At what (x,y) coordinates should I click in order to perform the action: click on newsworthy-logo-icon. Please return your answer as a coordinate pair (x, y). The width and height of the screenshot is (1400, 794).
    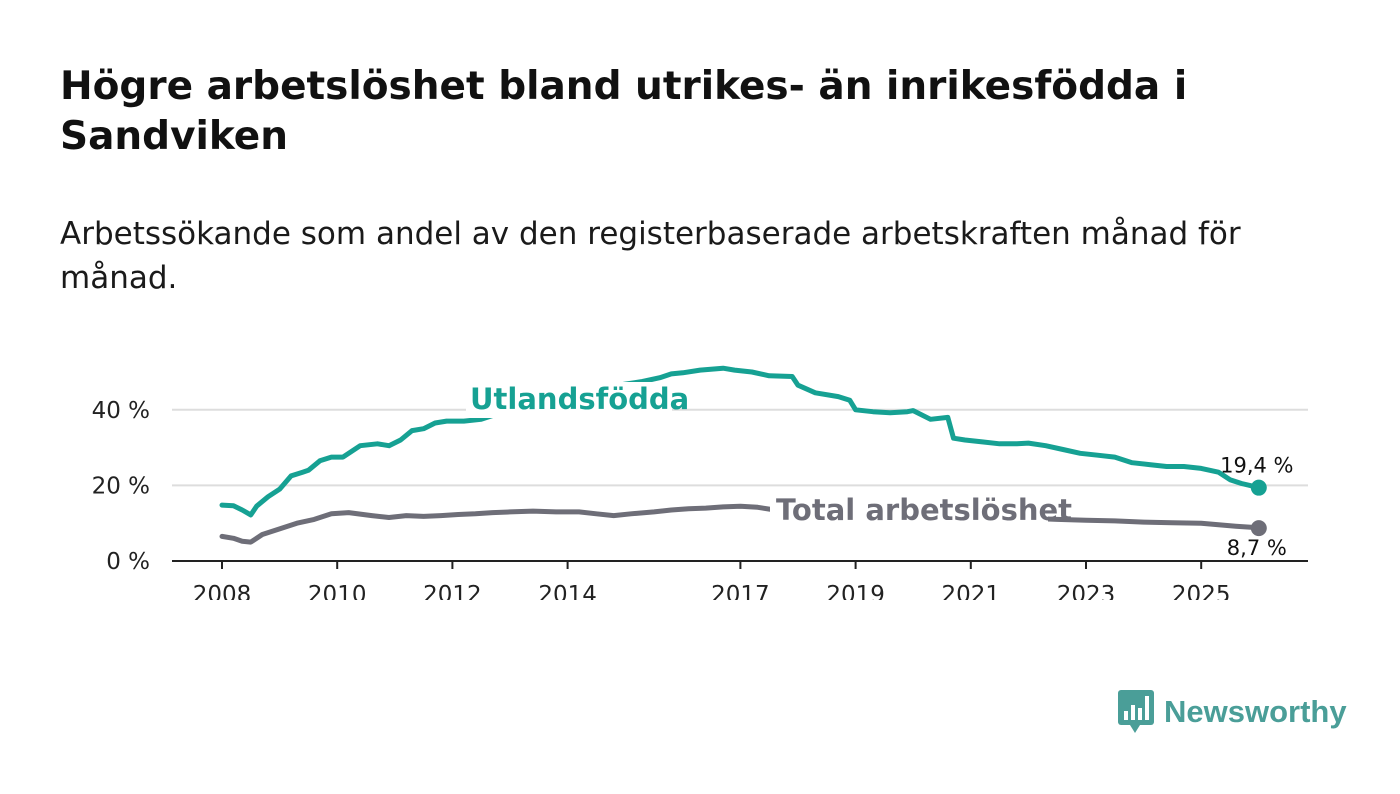
    Looking at the image, I should click on (1136, 711).